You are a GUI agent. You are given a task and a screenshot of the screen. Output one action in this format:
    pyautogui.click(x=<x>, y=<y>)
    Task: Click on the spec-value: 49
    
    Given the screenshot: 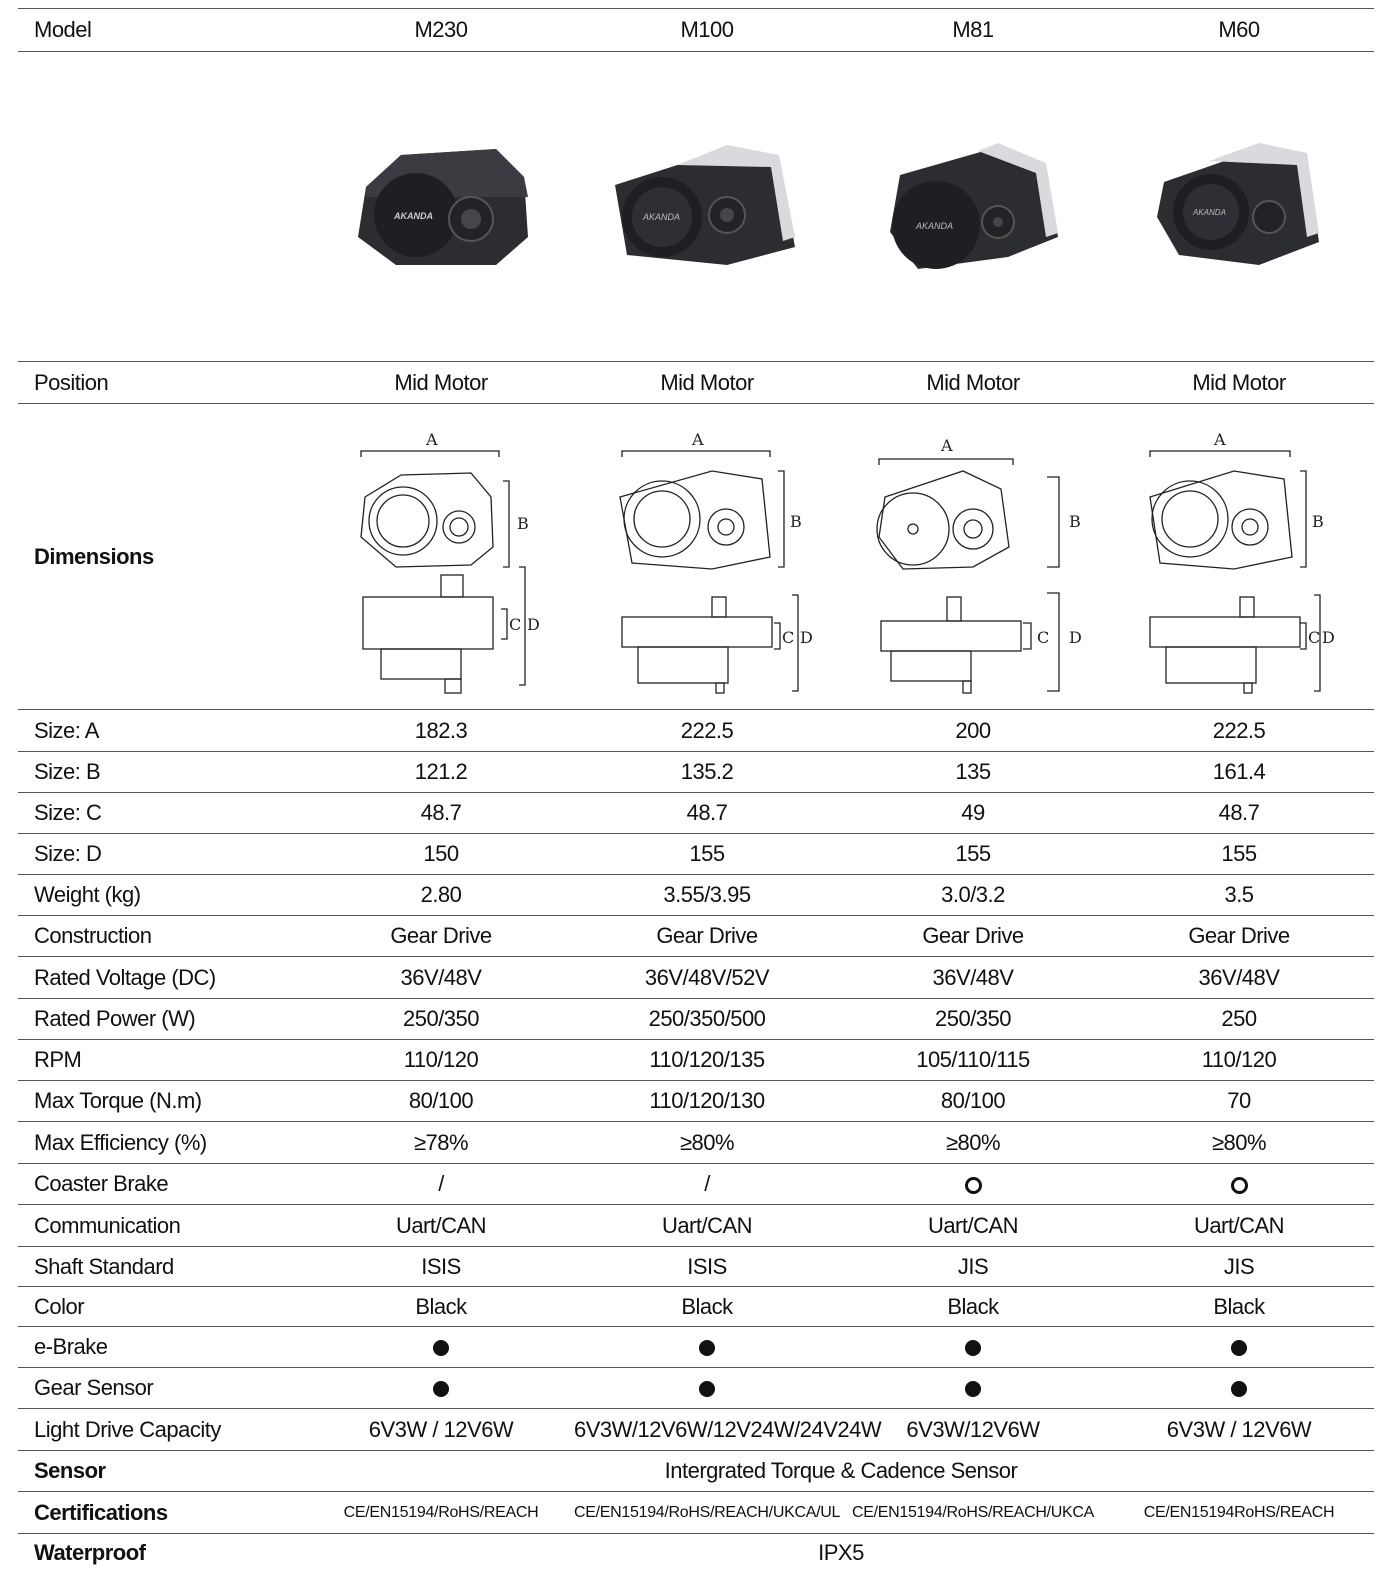 What is the action you would take?
    pyautogui.click(x=973, y=812)
    